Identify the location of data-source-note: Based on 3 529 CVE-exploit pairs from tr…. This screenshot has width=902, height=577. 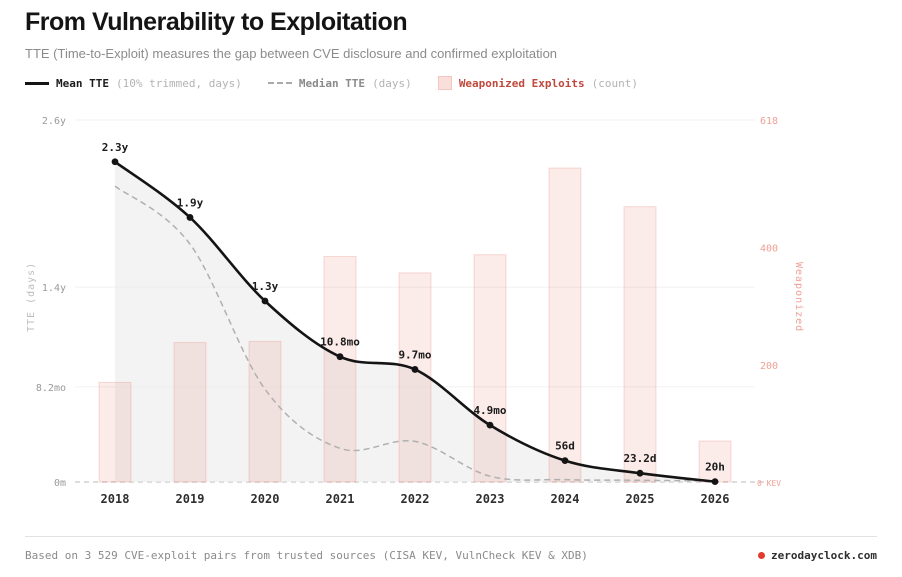
(306, 555).